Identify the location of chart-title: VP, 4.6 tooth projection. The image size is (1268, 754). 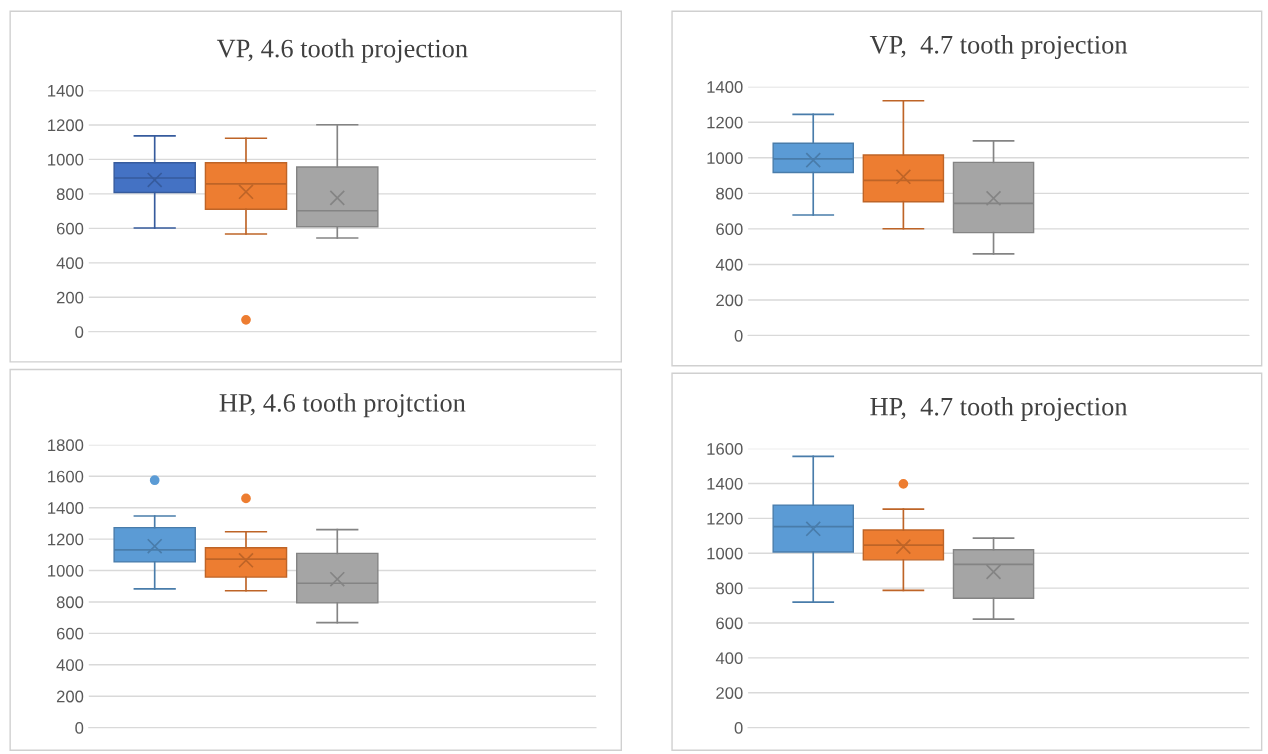
(342, 50).